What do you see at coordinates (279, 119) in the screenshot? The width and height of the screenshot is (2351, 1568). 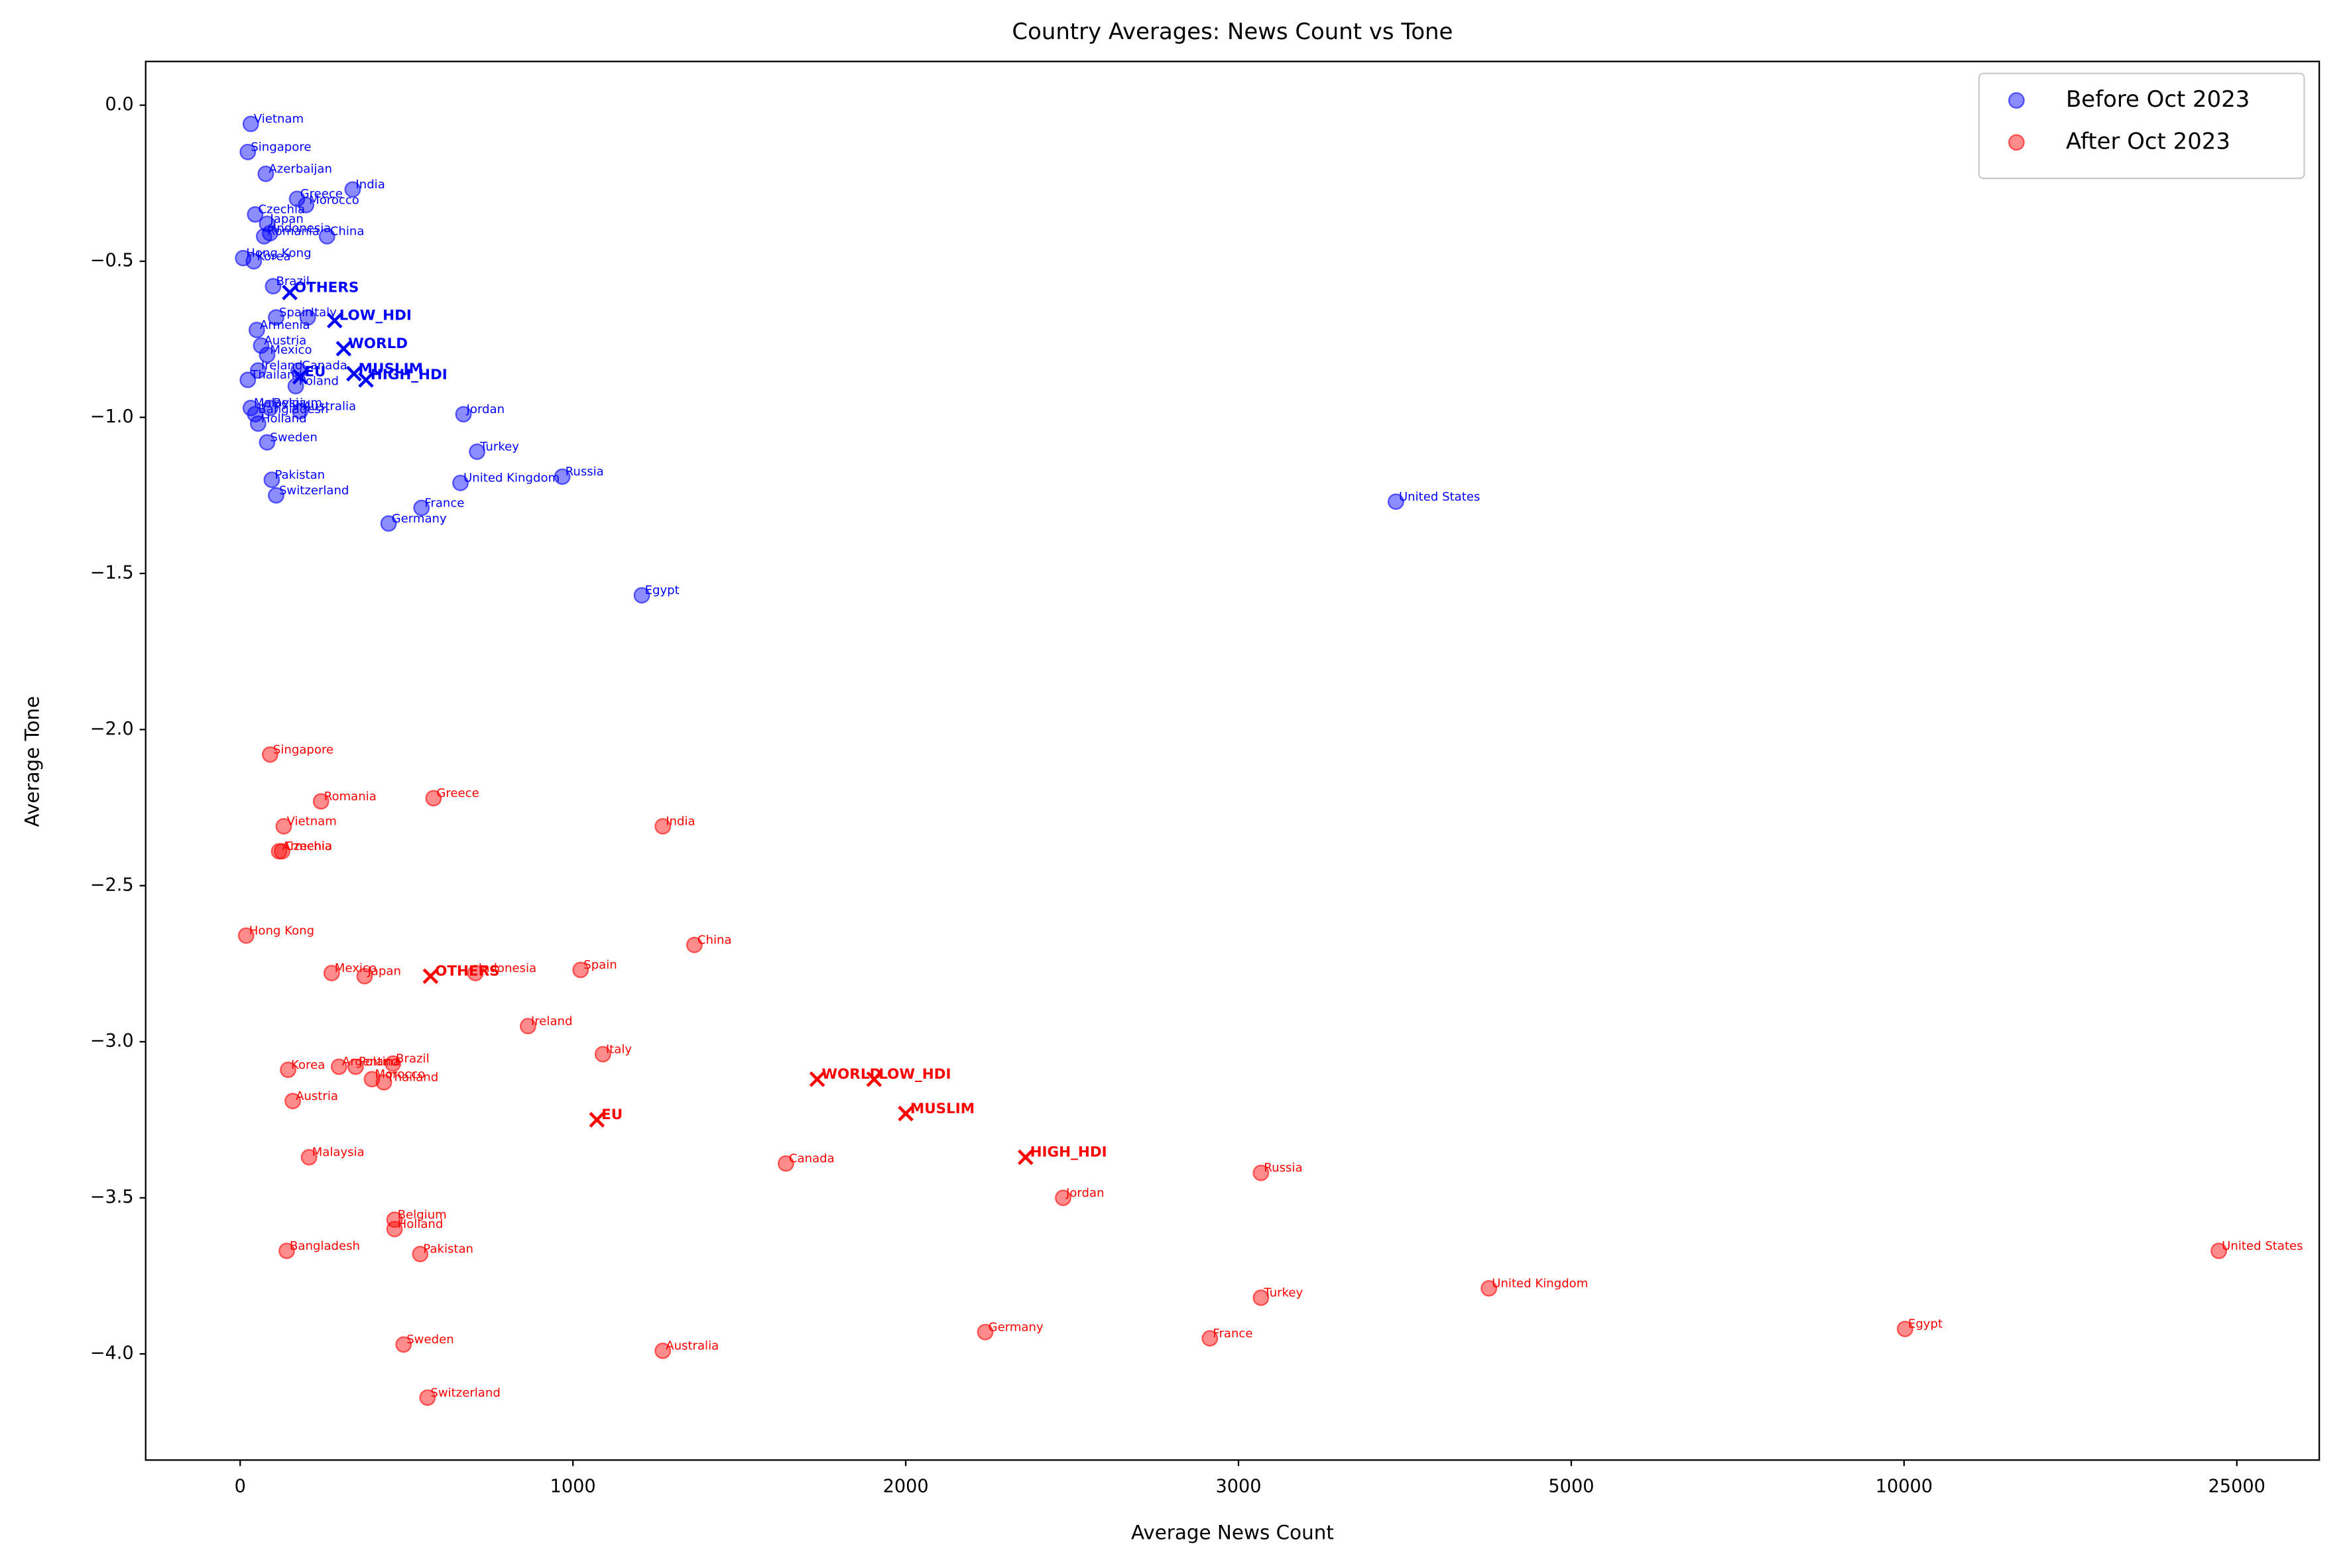 I see `point-label: Vietnam` at bounding box center [279, 119].